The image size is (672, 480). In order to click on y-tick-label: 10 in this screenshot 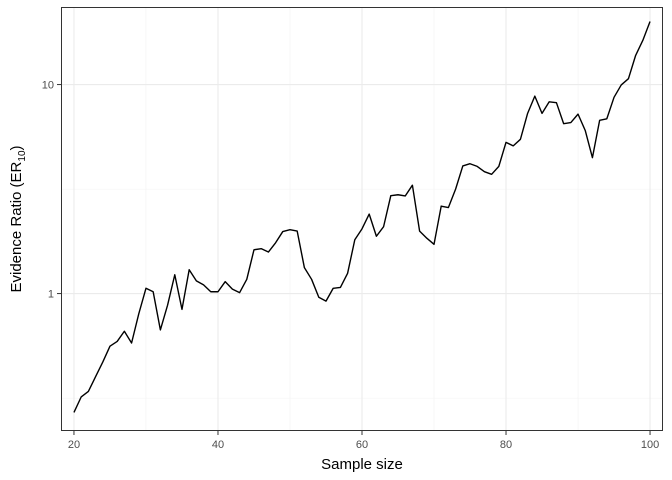, I will do `click(48, 86)`.